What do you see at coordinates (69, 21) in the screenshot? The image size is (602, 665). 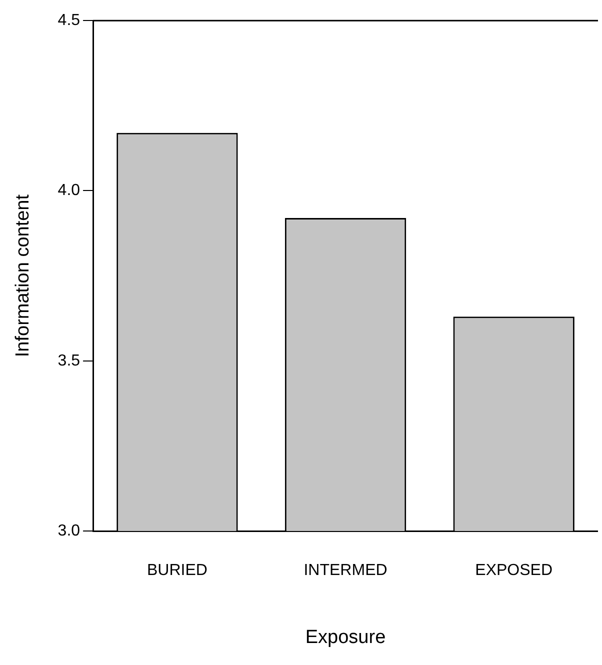 I see `y-tick-label: 4.5` at bounding box center [69, 21].